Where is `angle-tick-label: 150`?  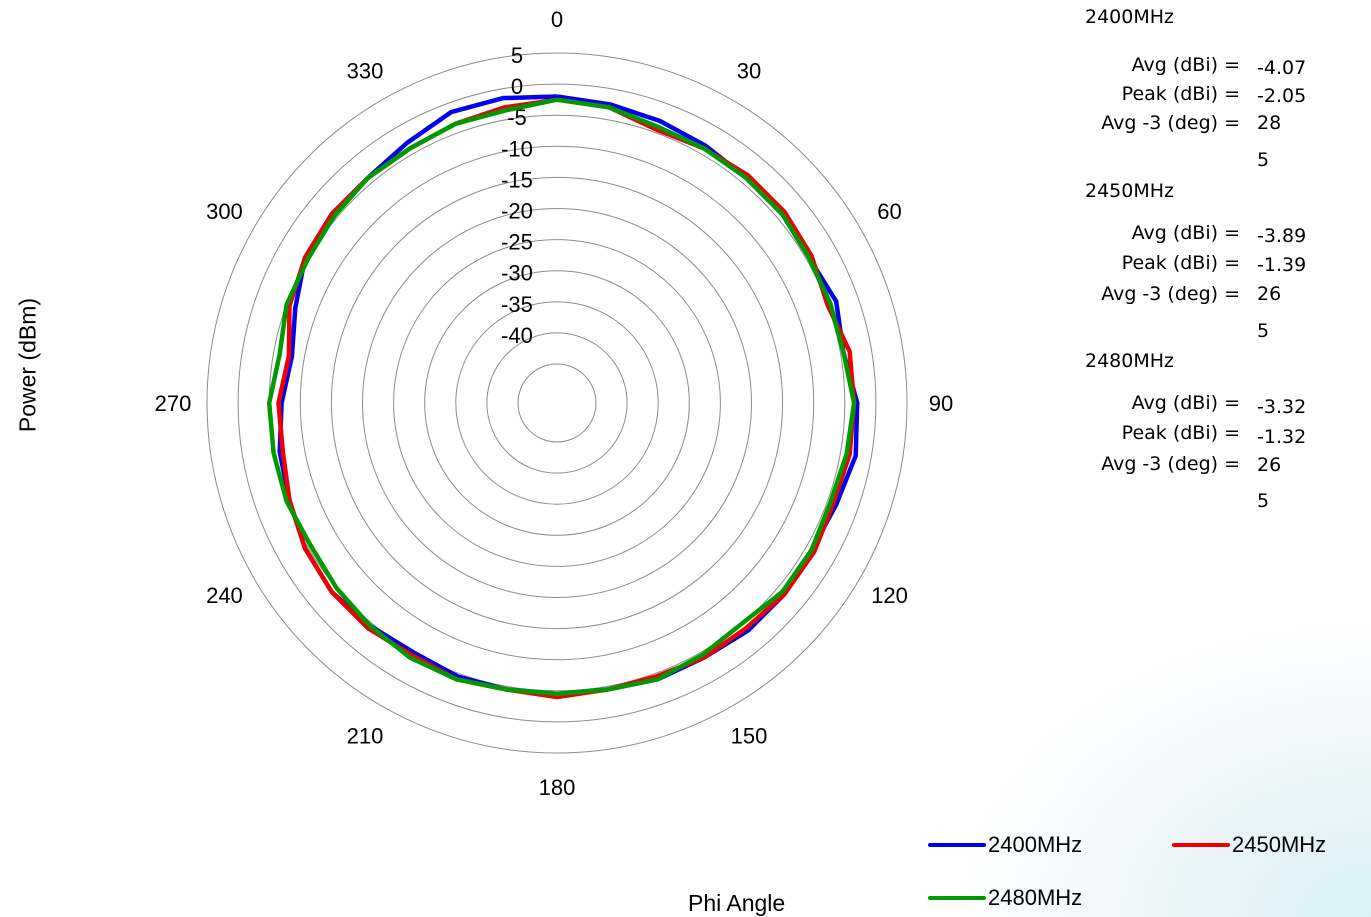
angle-tick-label: 150 is located at coordinates (749, 736).